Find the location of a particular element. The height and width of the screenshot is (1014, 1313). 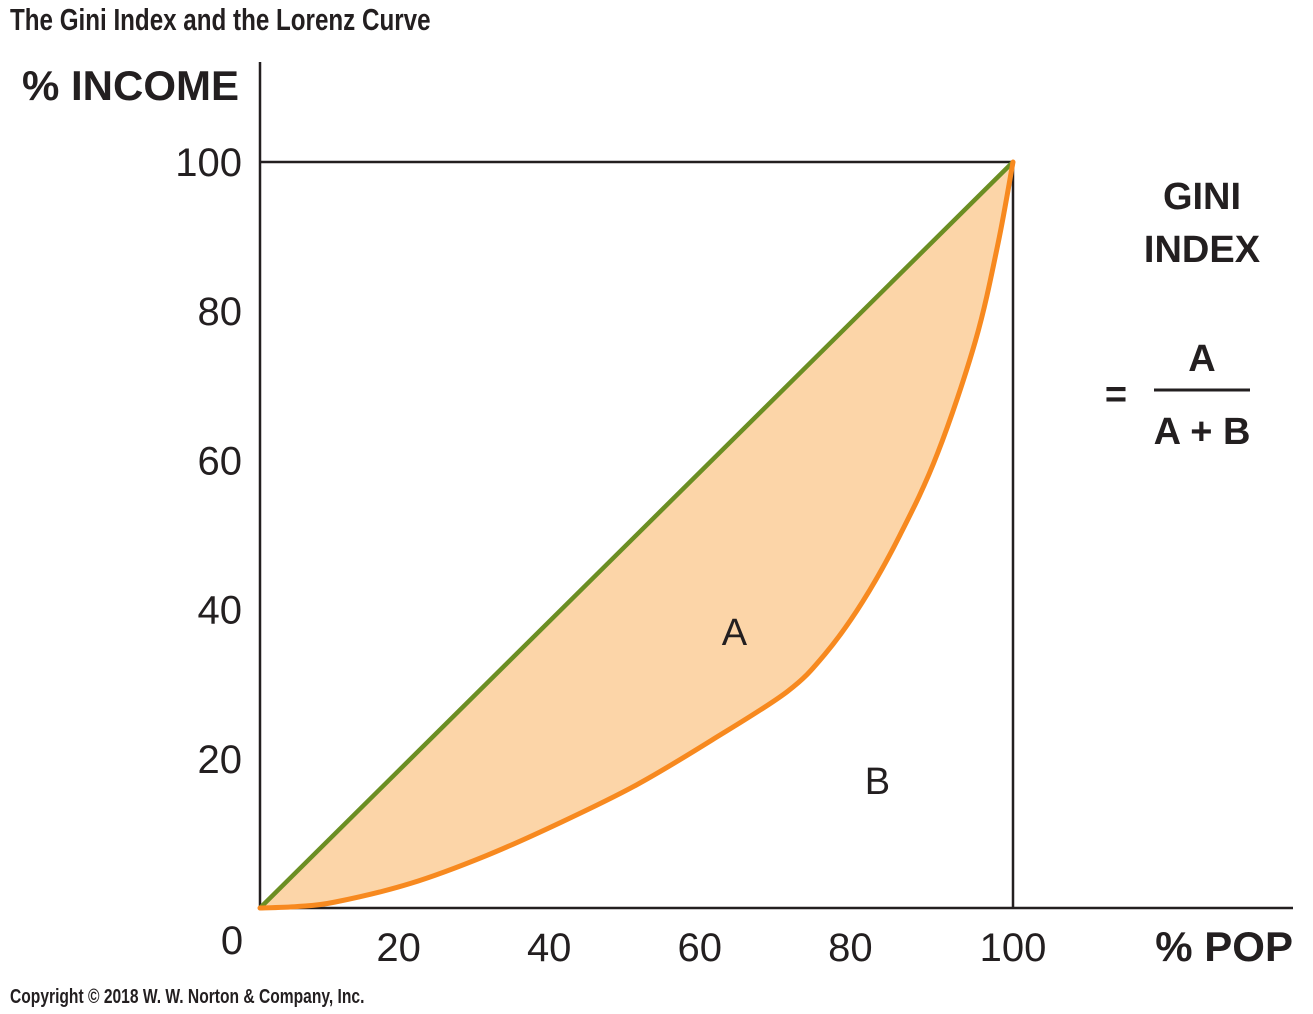

x-axis-title: % POP is located at coordinates (1224, 946).